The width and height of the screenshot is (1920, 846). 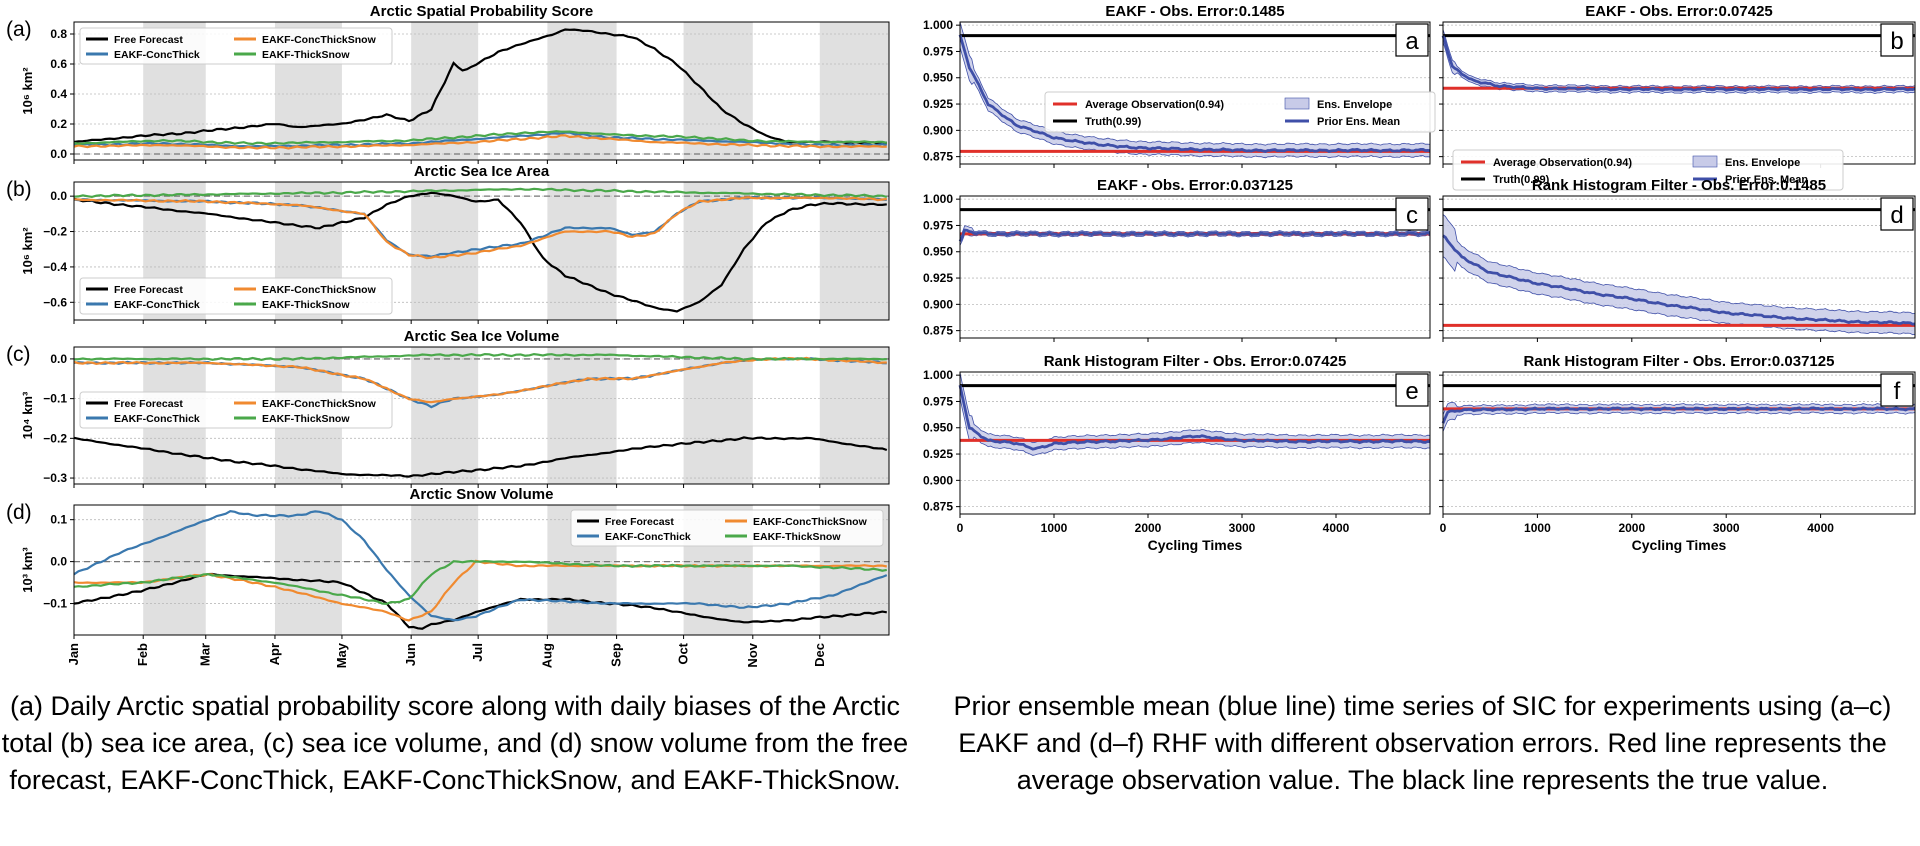 What do you see at coordinates (19, 29) in the screenshot?
I see `panel-letter: (a)` at bounding box center [19, 29].